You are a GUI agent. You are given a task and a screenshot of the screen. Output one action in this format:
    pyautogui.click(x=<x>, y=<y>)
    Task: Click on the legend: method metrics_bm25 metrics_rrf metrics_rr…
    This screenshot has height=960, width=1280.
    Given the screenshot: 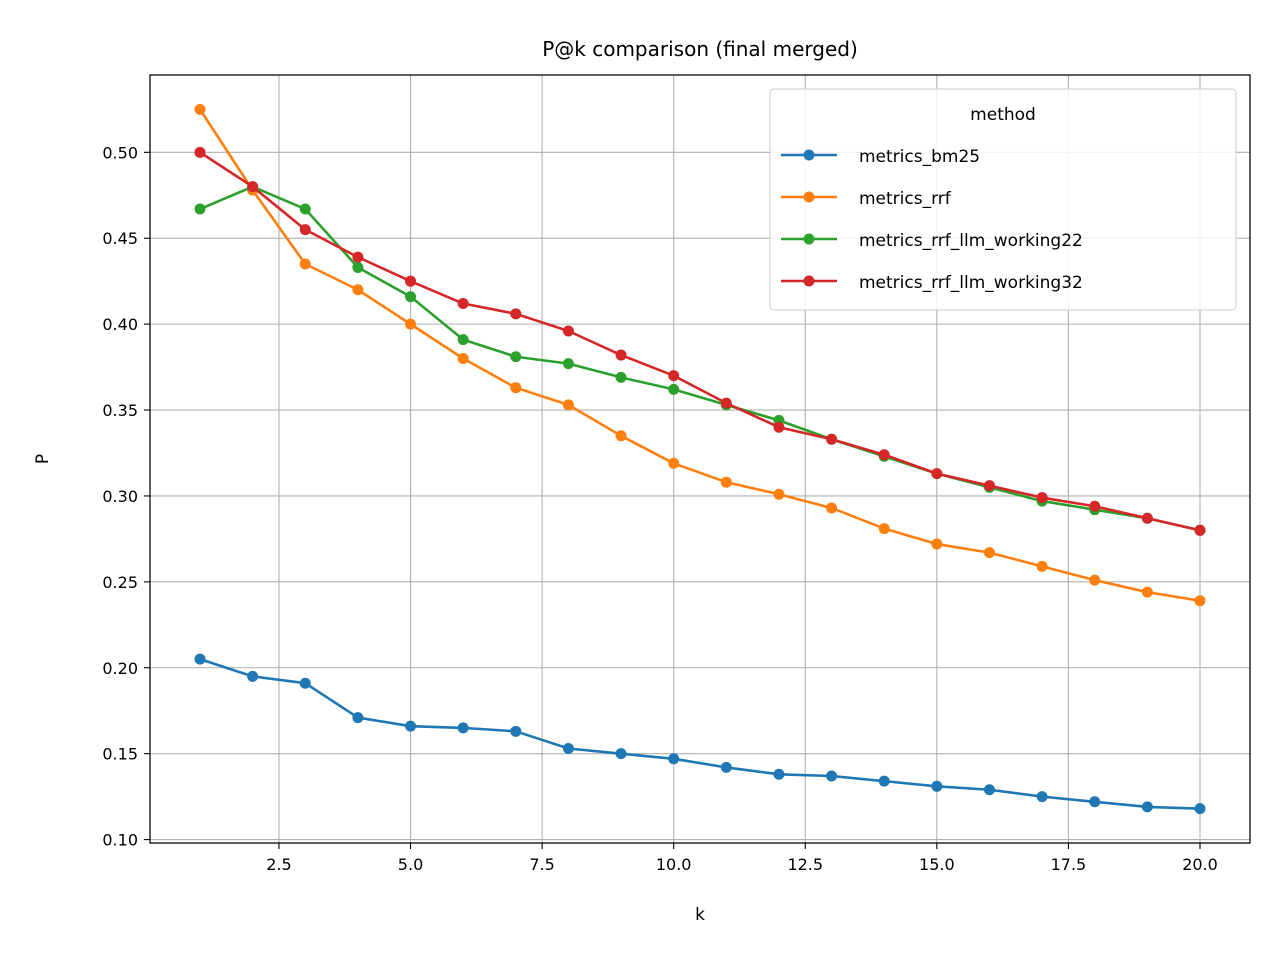 What is the action you would take?
    pyautogui.click(x=1003, y=199)
    